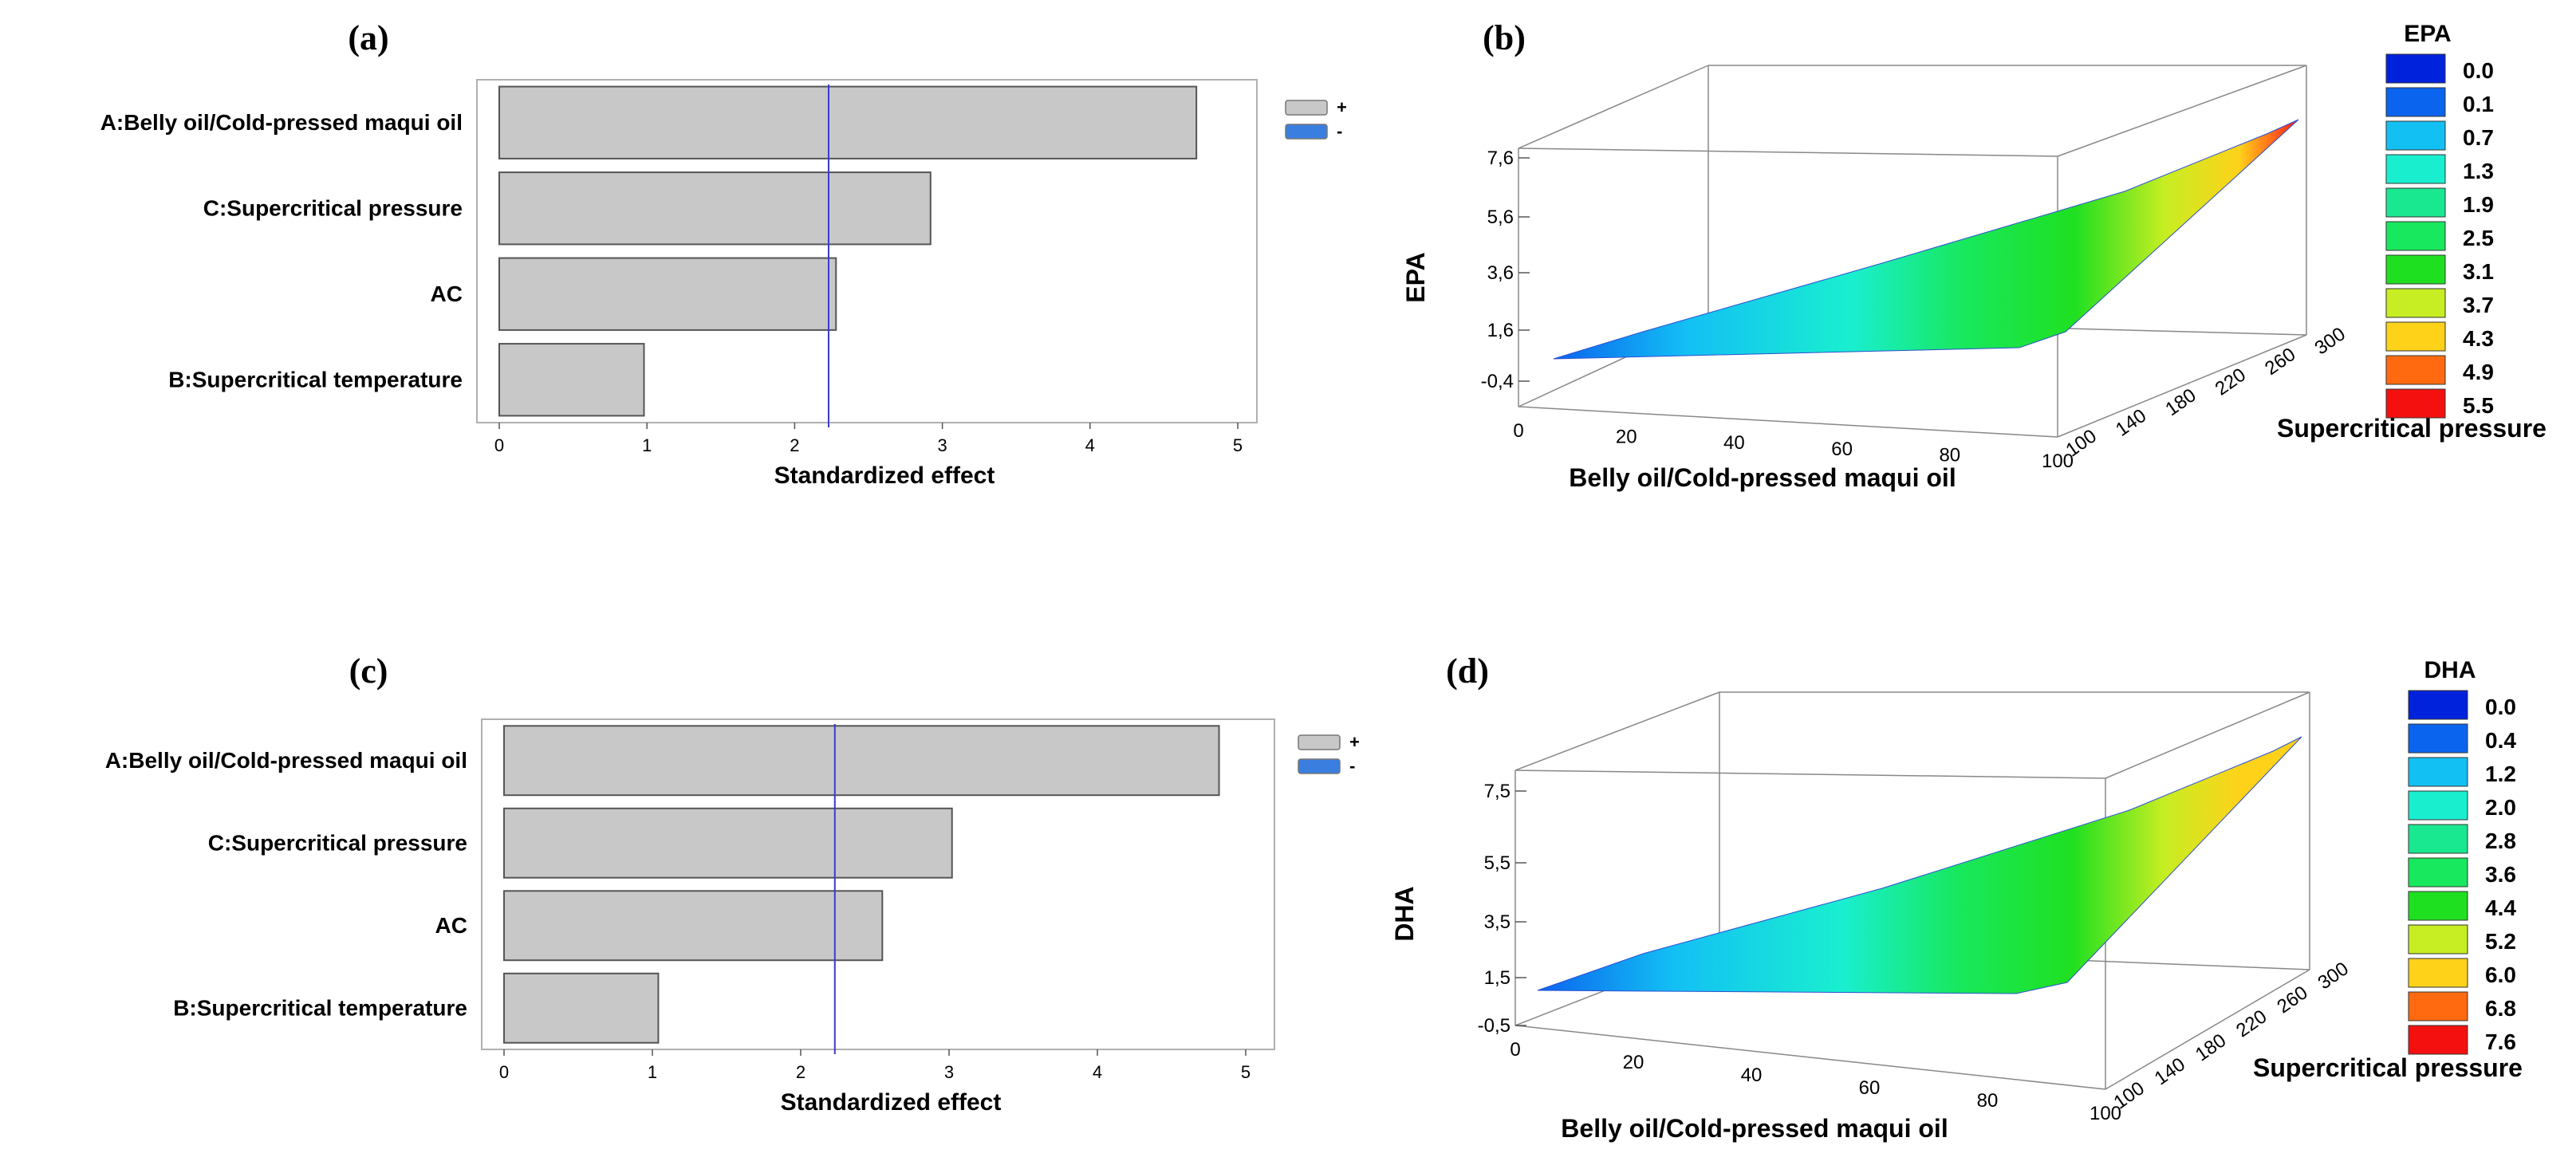 This screenshot has width=2576, height=1169. I want to click on colorbar-label: 3.6, so click(2500, 874).